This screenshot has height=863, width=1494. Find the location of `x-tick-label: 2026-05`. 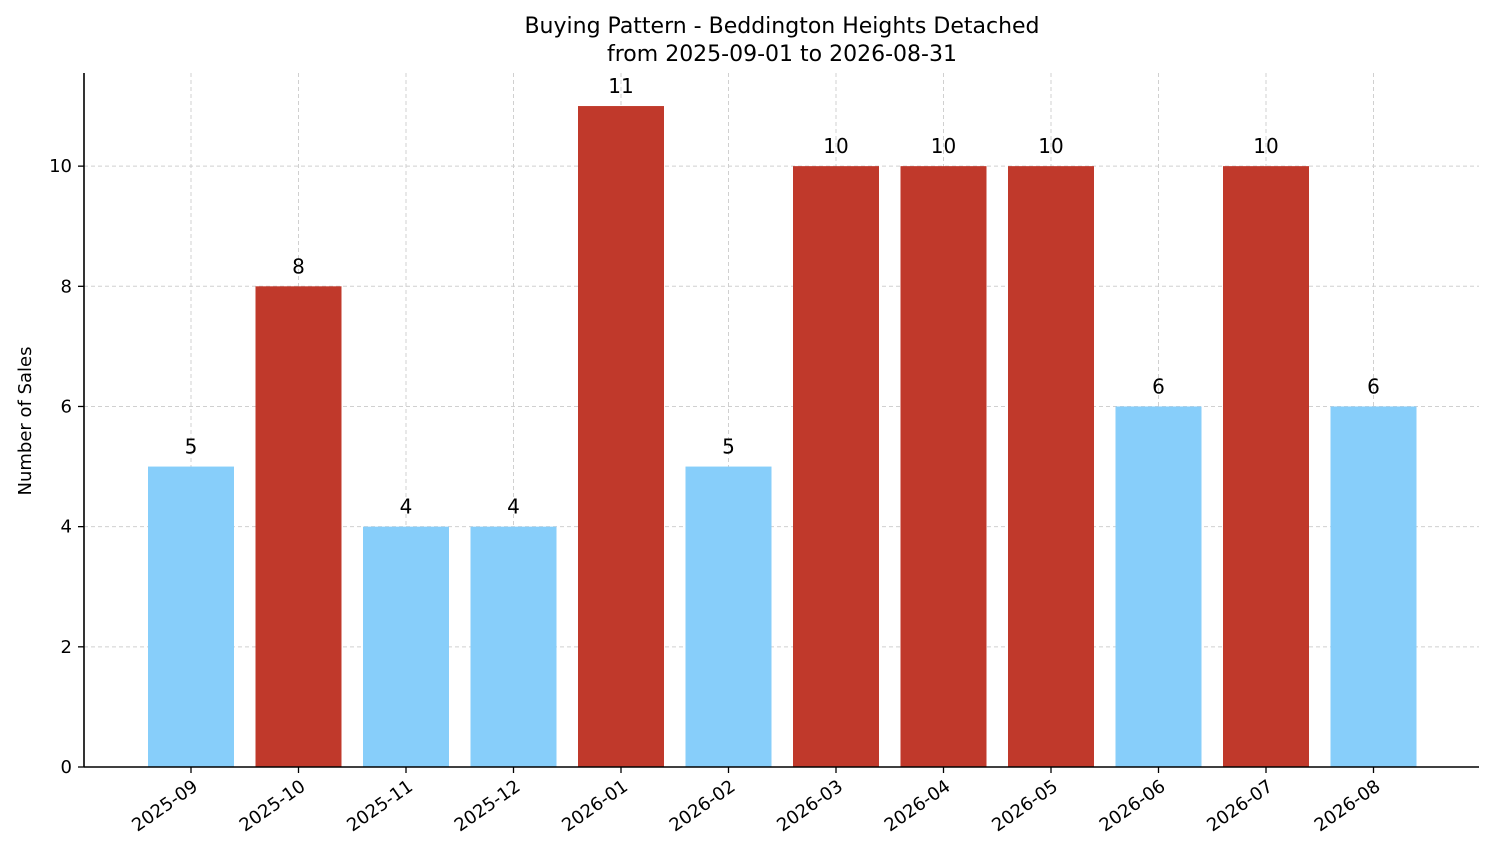

x-tick-label: 2026-05 is located at coordinates (1025, 806).